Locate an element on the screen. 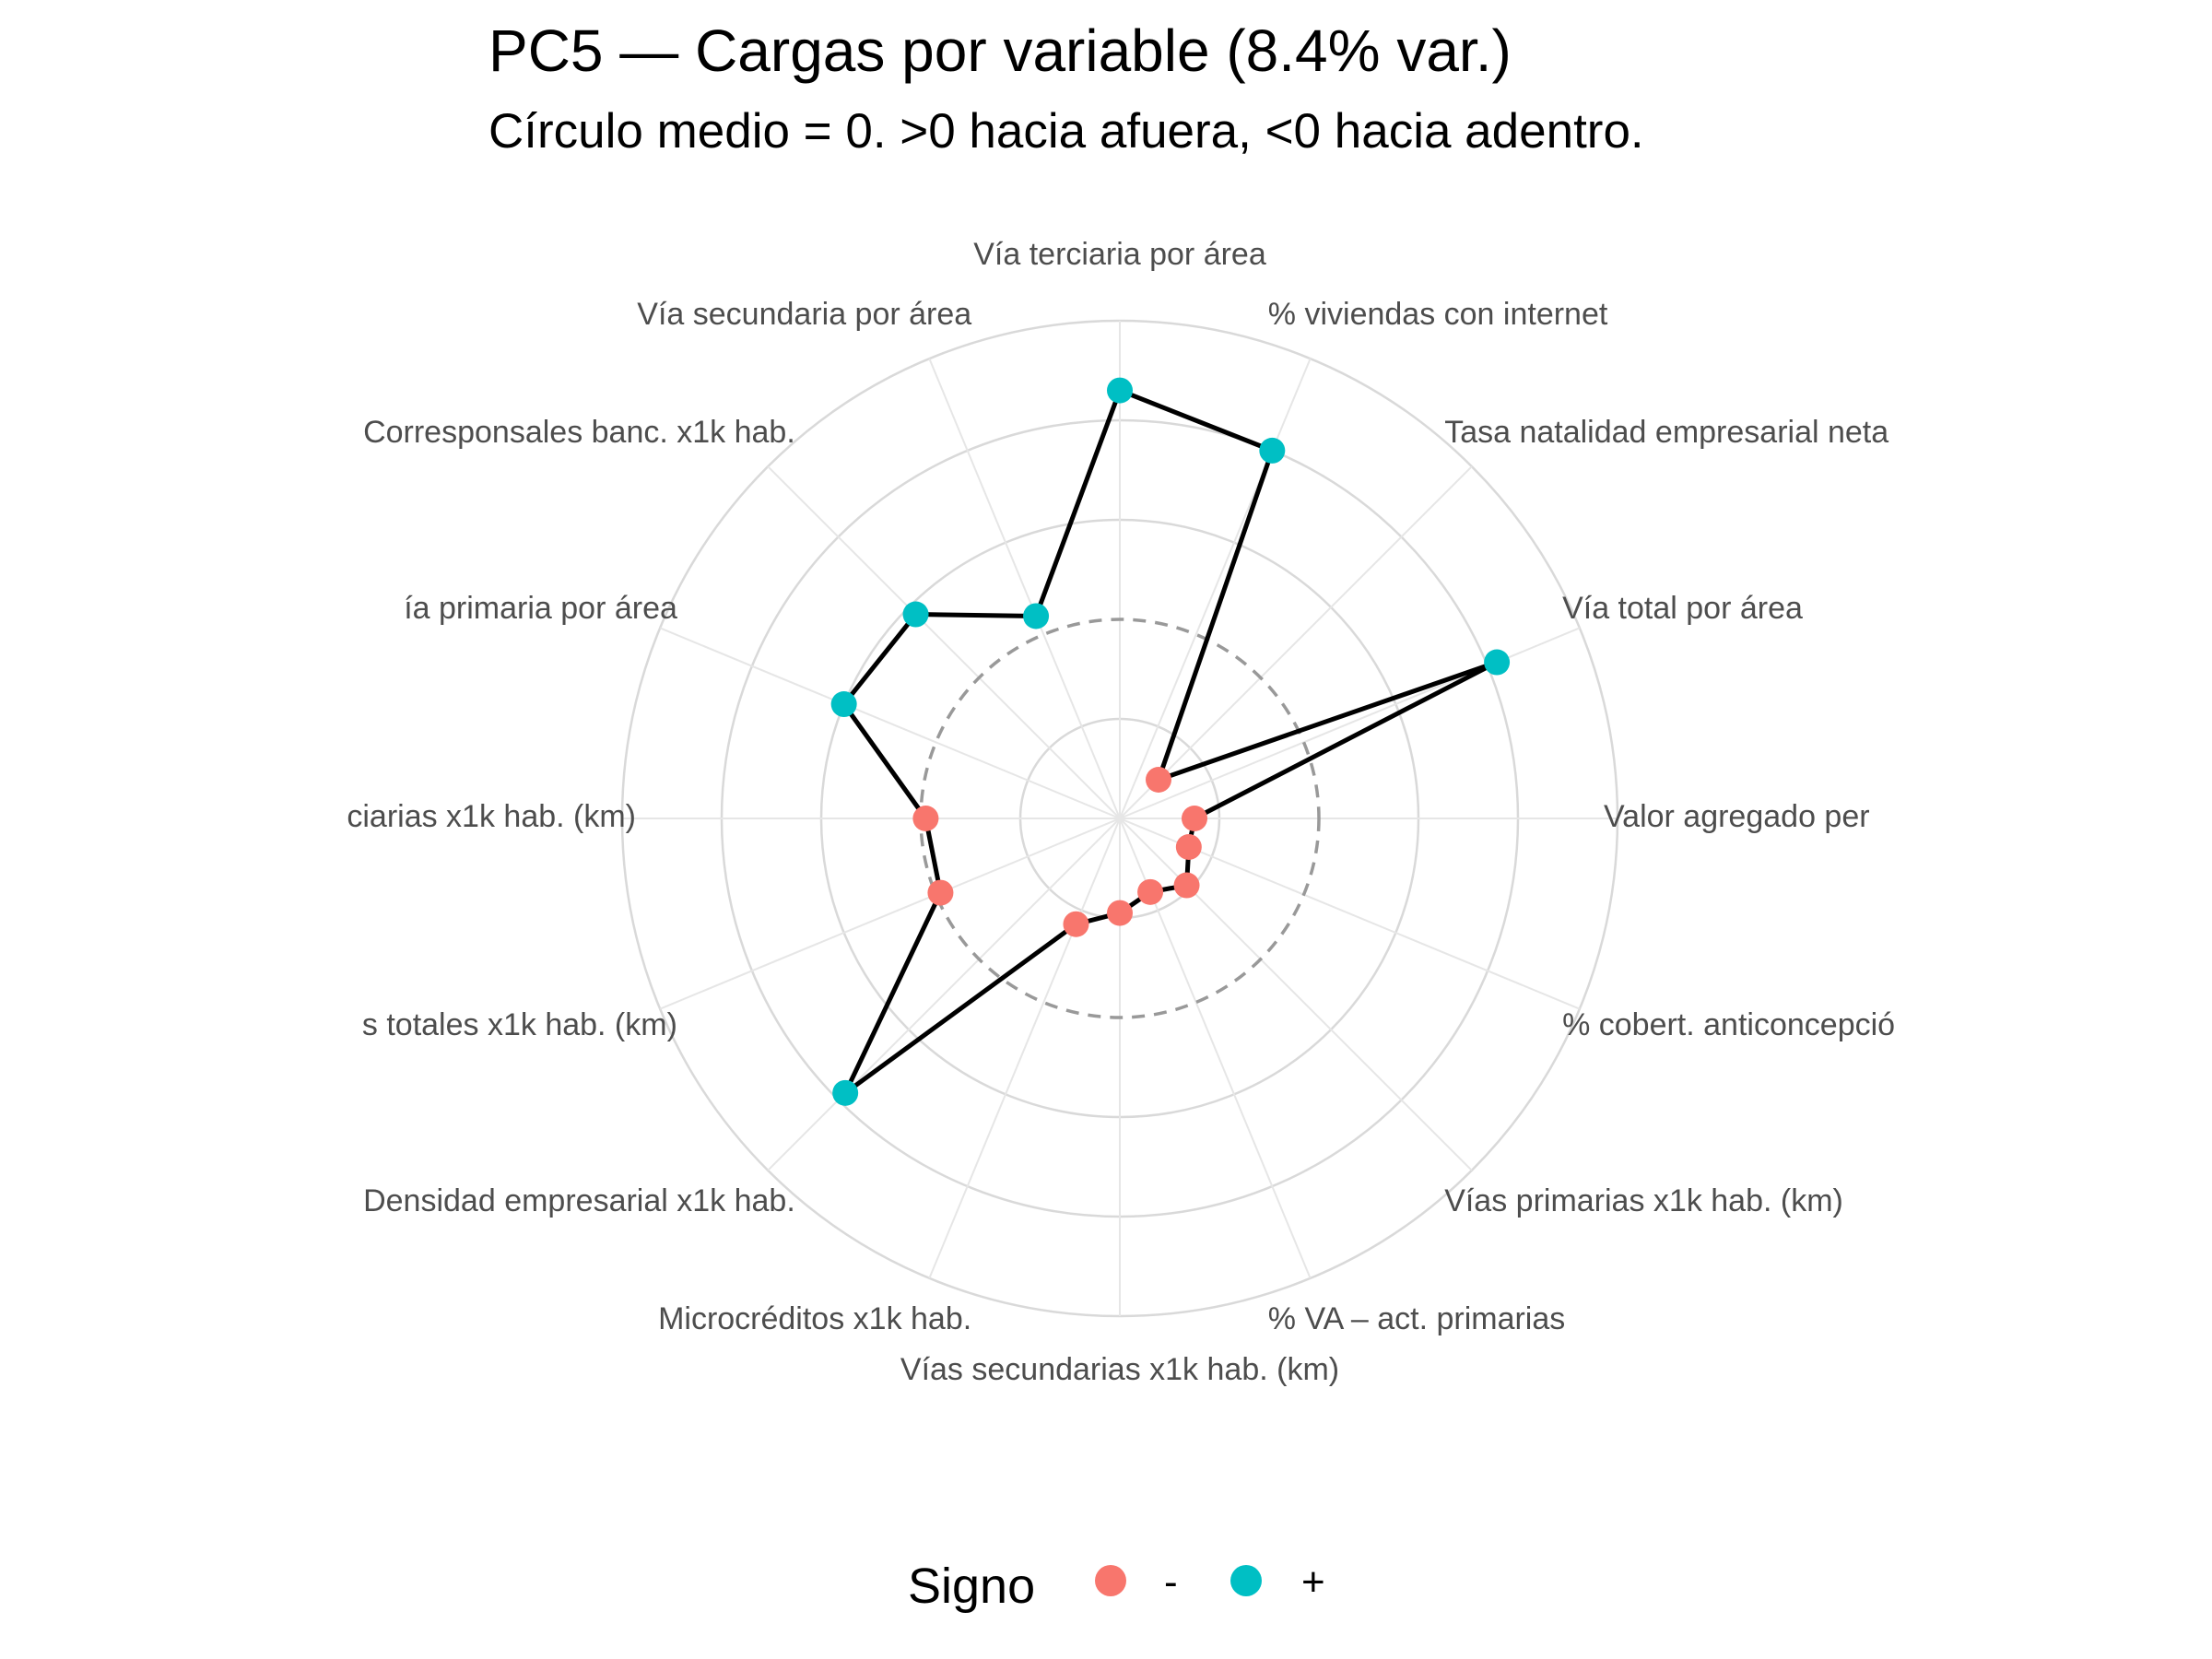  loadings-line is located at coordinates (1170, 742).